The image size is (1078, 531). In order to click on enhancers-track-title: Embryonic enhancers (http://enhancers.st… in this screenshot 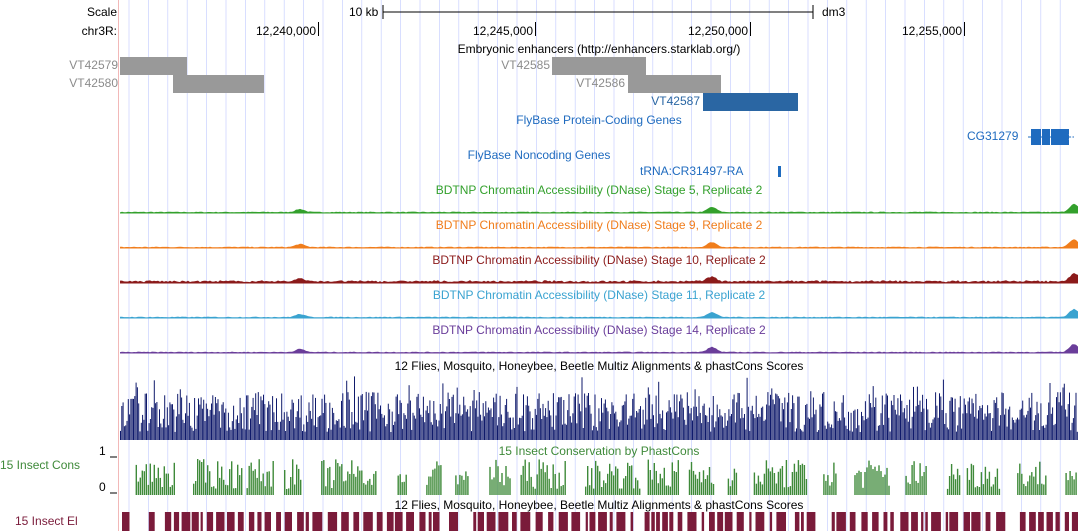, I will do `click(599, 49)`.